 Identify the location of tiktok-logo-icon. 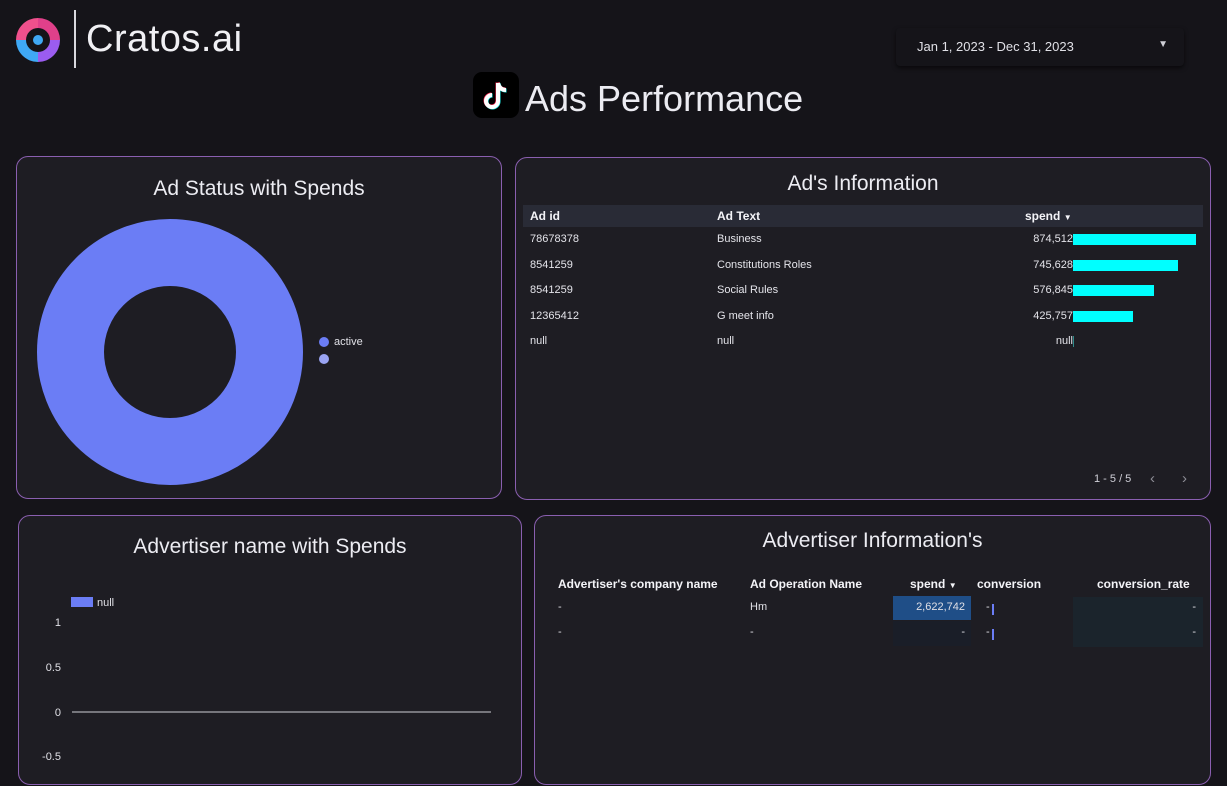
(496, 95).